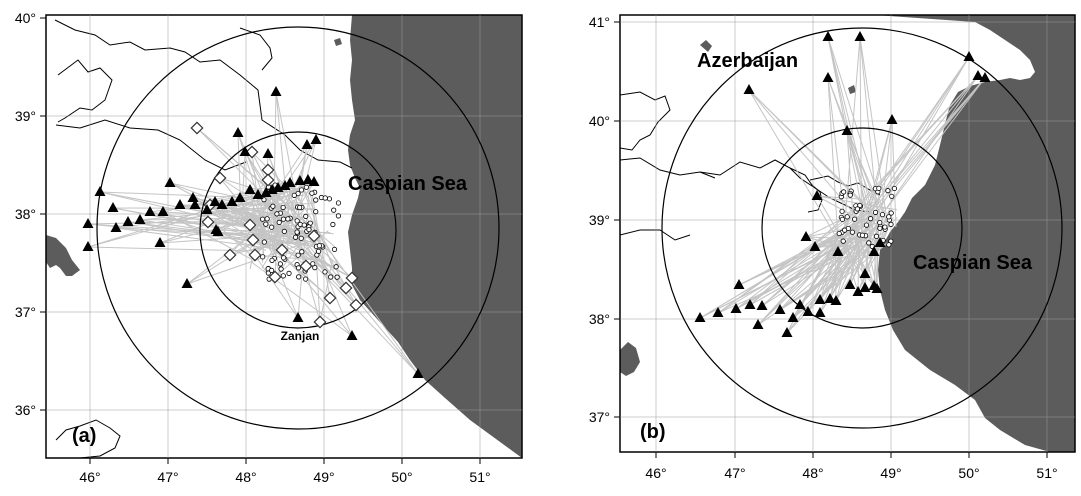  What do you see at coordinates (599, 121) in the screenshot?
I see `y-tick-b-3: 40°` at bounding box center [599, 121].